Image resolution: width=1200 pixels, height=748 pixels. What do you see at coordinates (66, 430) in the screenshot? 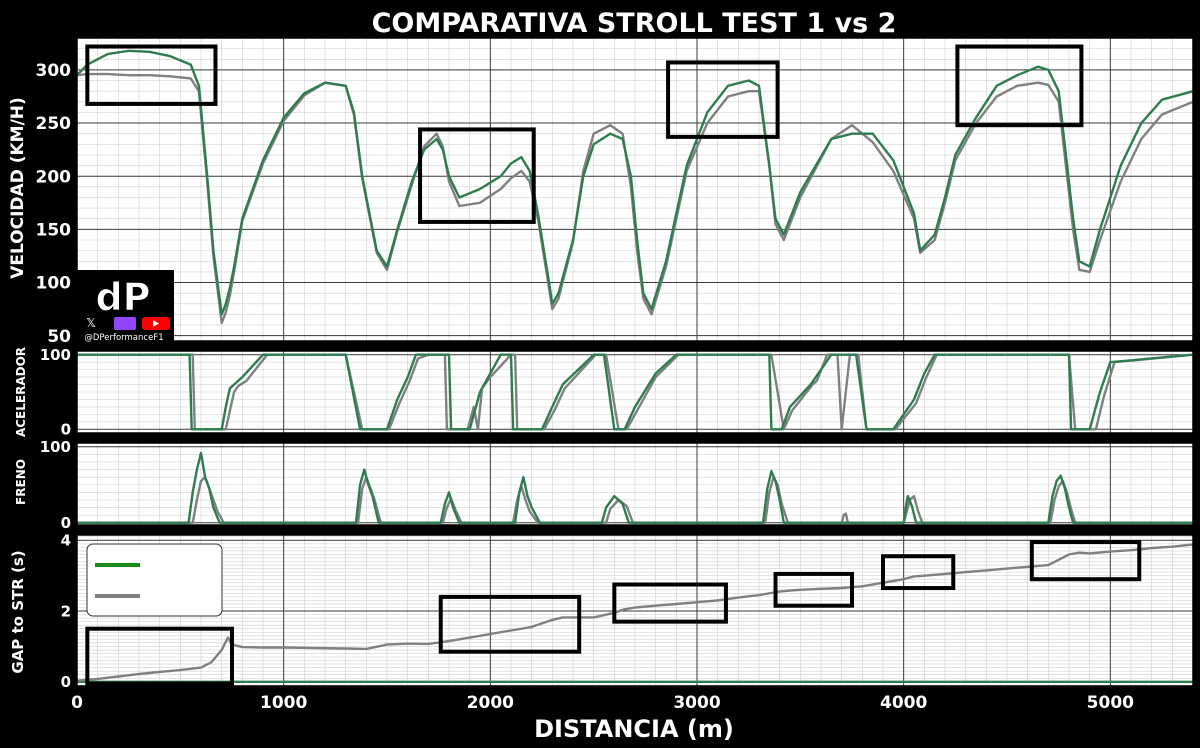
I see `throttle-y-tick-label: 0` at bounding box center [66, 430].